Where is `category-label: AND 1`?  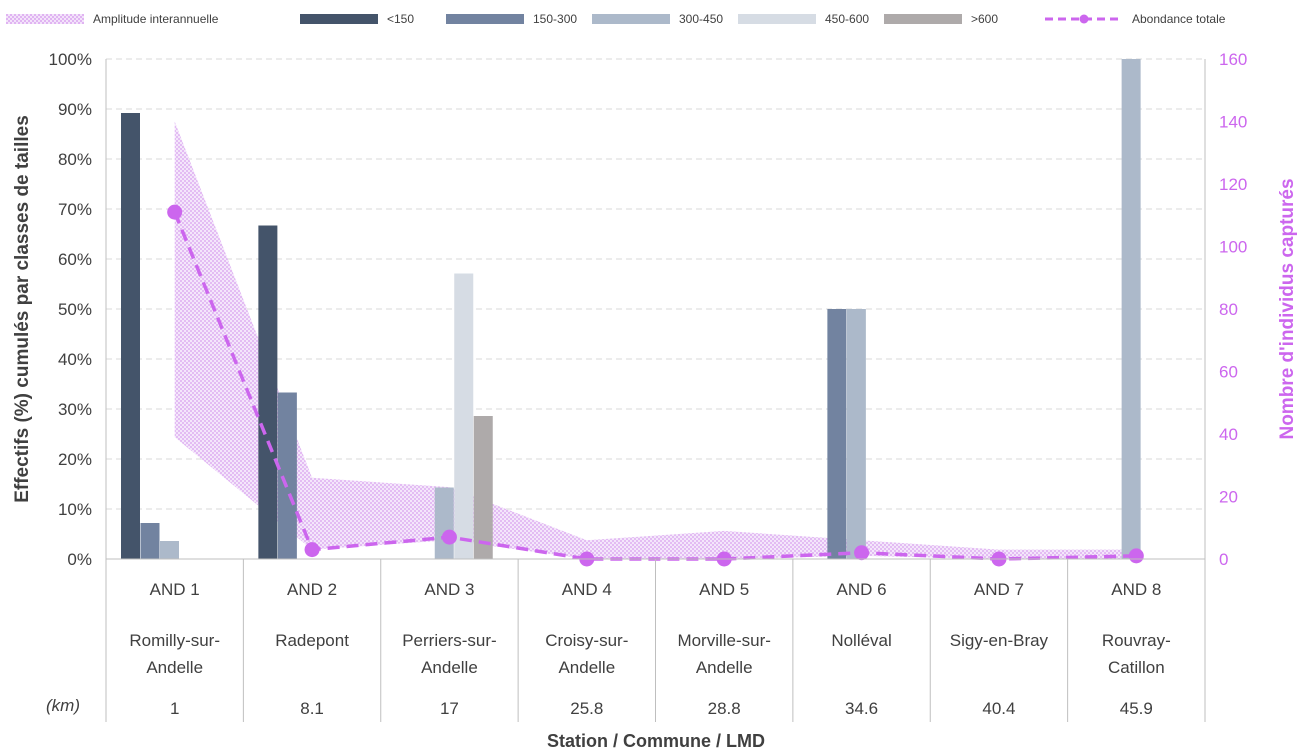 category-label: AND 1 is located at coordinates (175, 589).